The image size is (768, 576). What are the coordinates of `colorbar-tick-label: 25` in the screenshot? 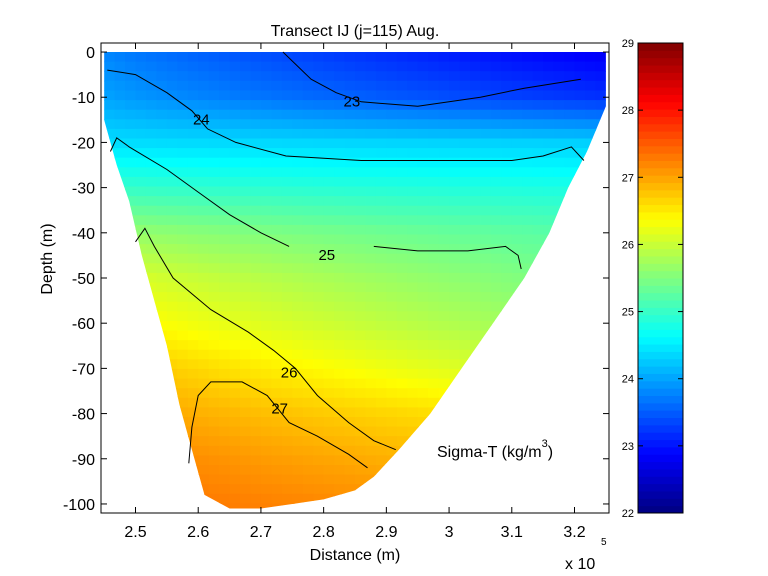 It's located at (628, 313).